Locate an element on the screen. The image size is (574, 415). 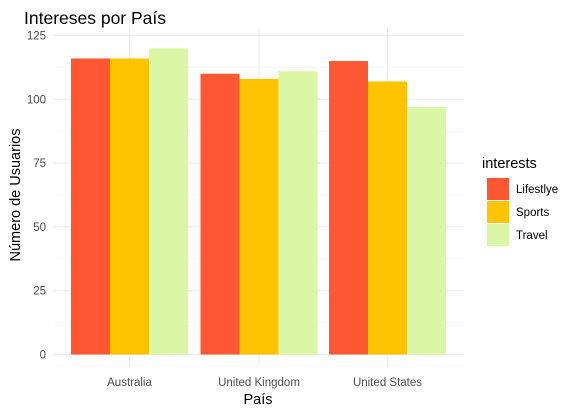
legend-title: interests is located at coordinates (509, 164).